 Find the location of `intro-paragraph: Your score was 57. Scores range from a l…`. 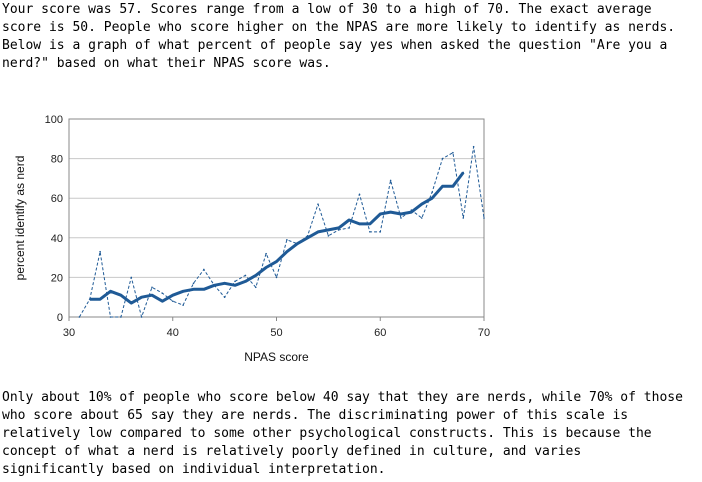

intro-paragraph: Your score was 57. Scores range from a l… is located at coordinates (339, 36).